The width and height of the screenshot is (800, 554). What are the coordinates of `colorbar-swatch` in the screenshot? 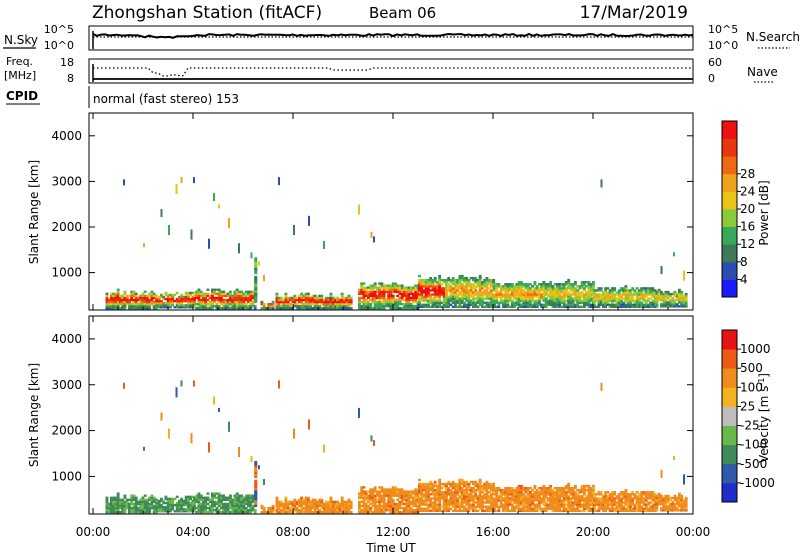 It's located at (729, 253).